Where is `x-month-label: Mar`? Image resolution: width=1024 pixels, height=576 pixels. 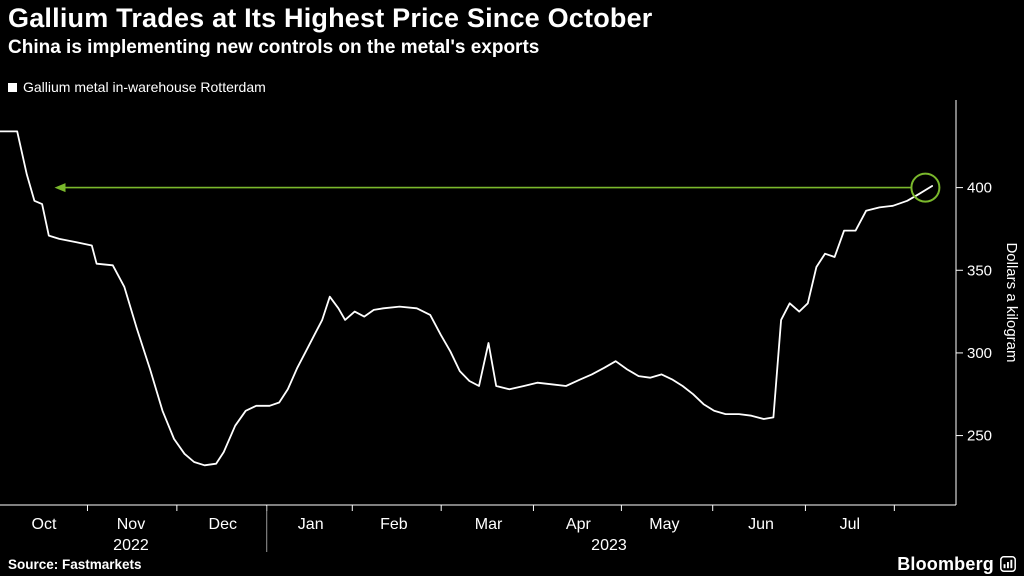 x-month-label: Mar is located at coordinates (489, 524).